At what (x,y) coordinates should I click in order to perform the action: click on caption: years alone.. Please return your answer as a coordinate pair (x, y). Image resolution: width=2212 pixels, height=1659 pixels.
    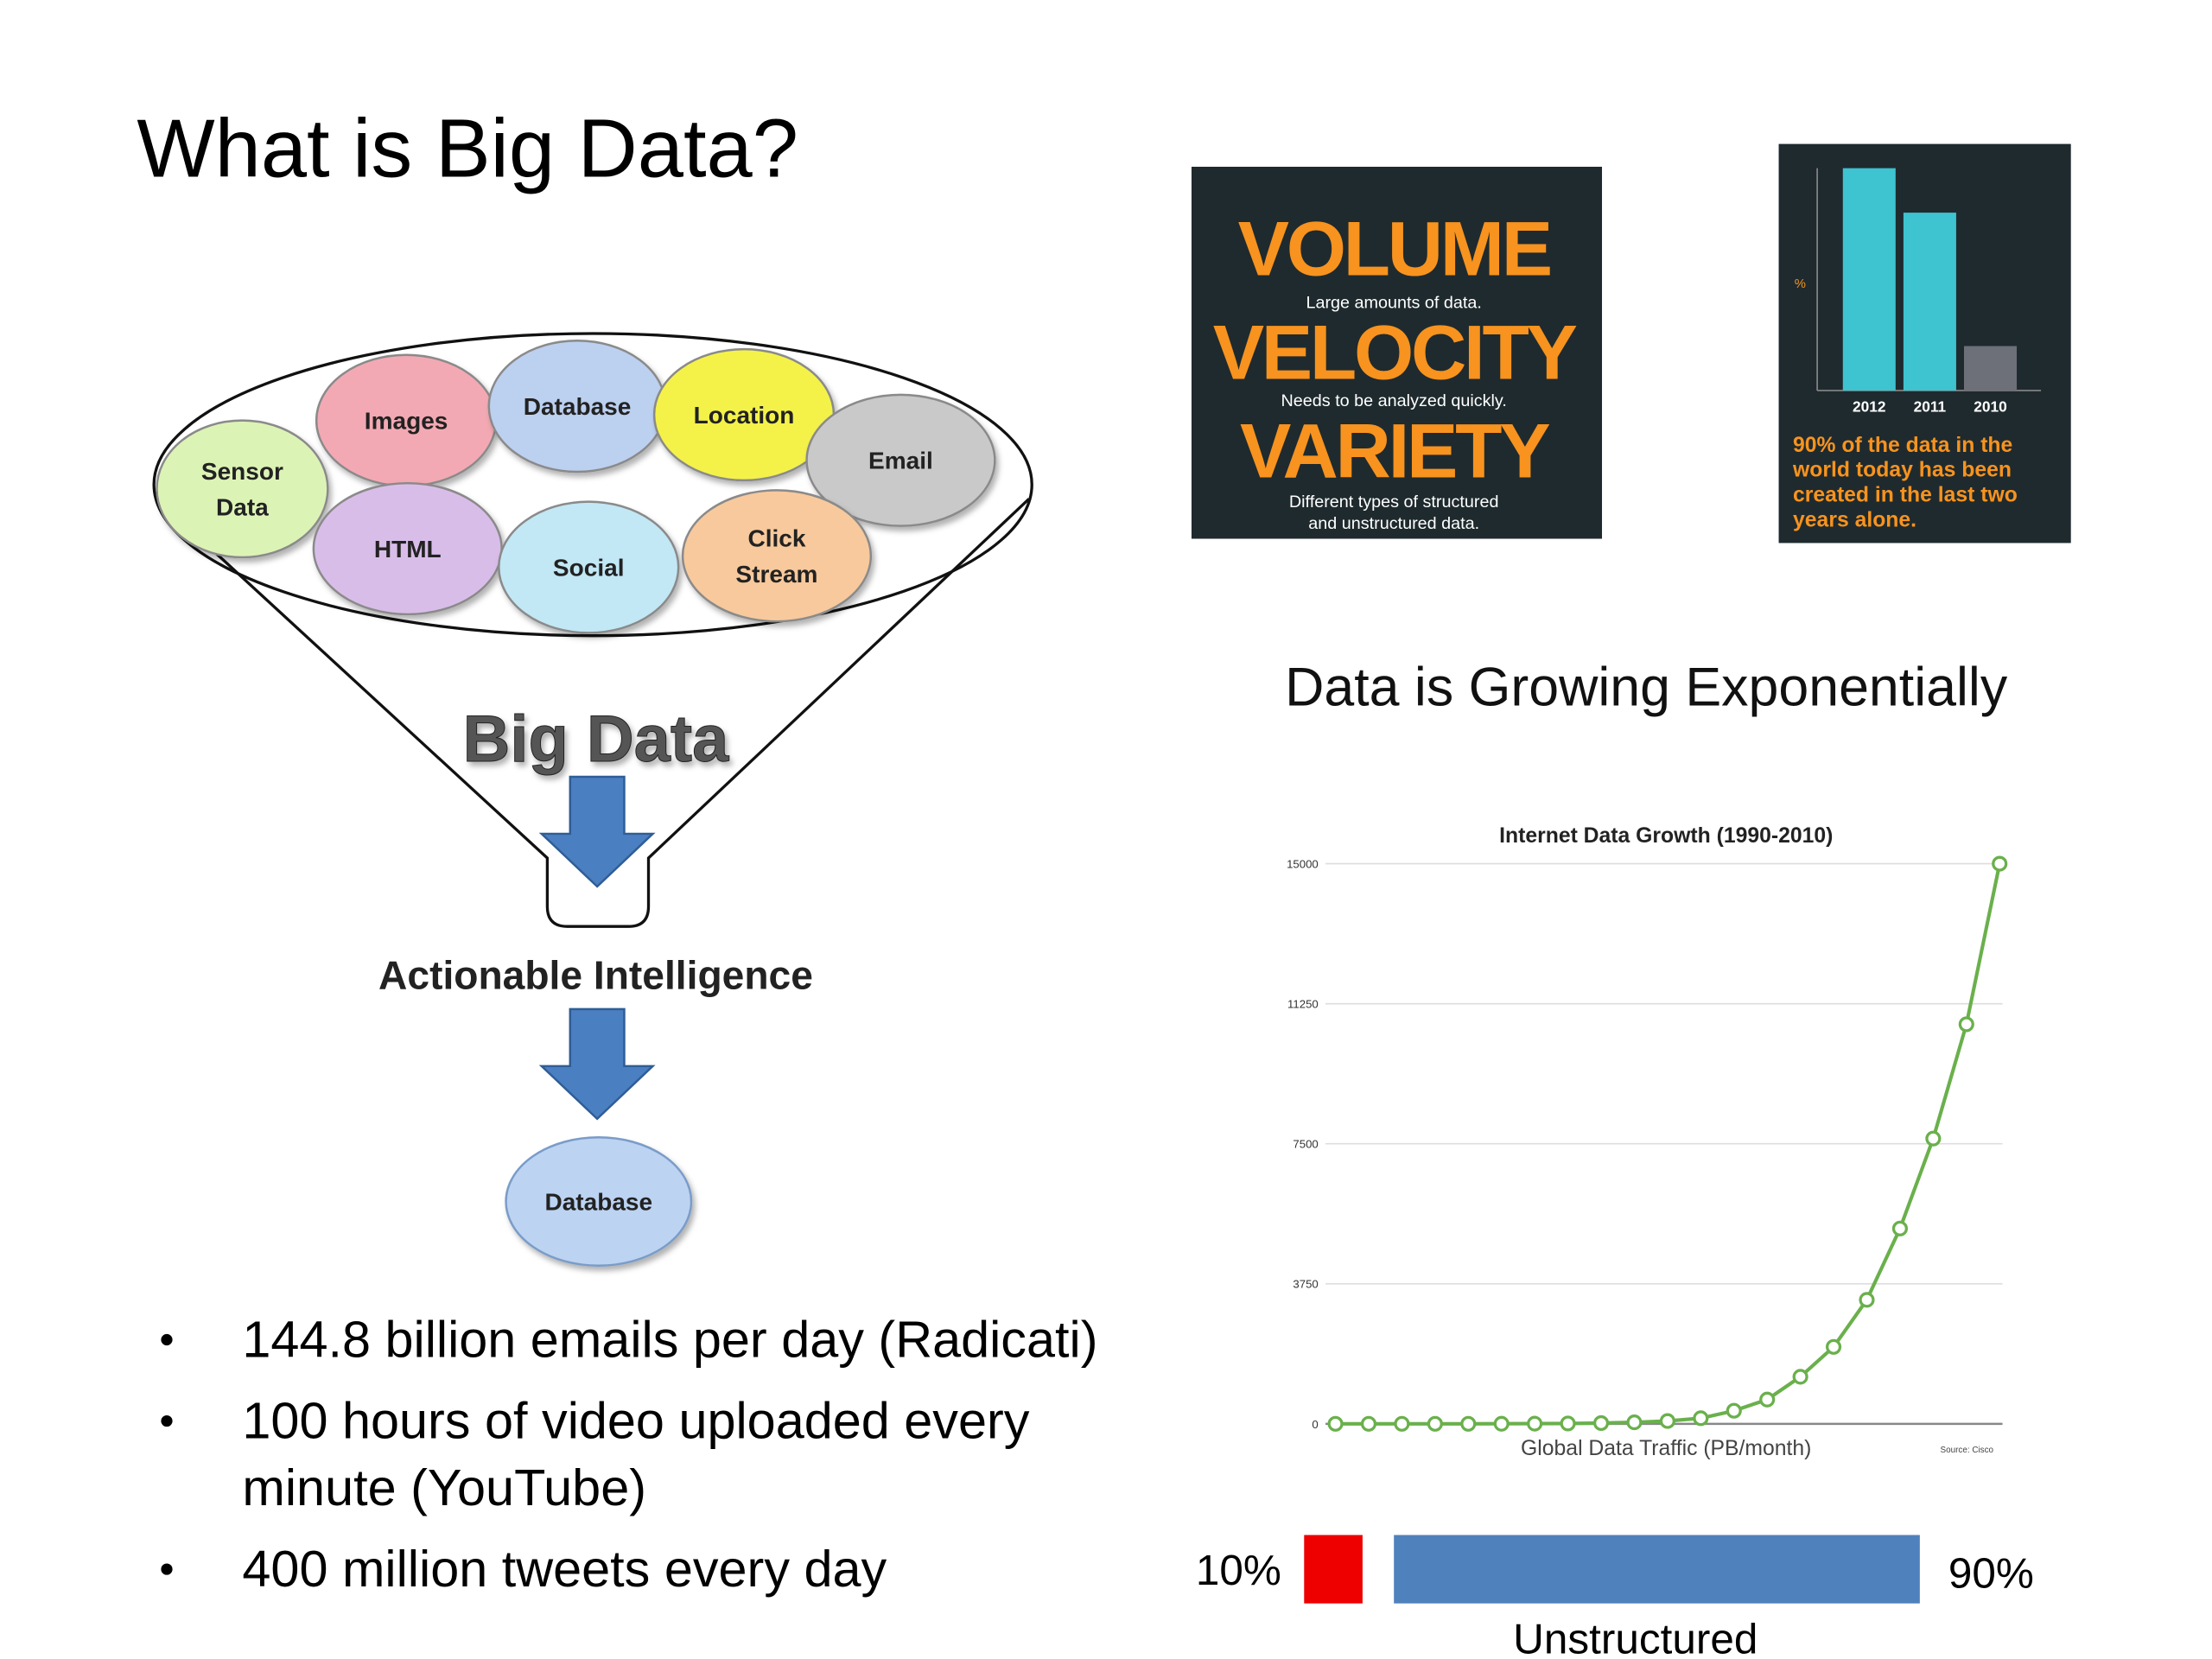
    Looking at the image, I should click on (1854, 519).